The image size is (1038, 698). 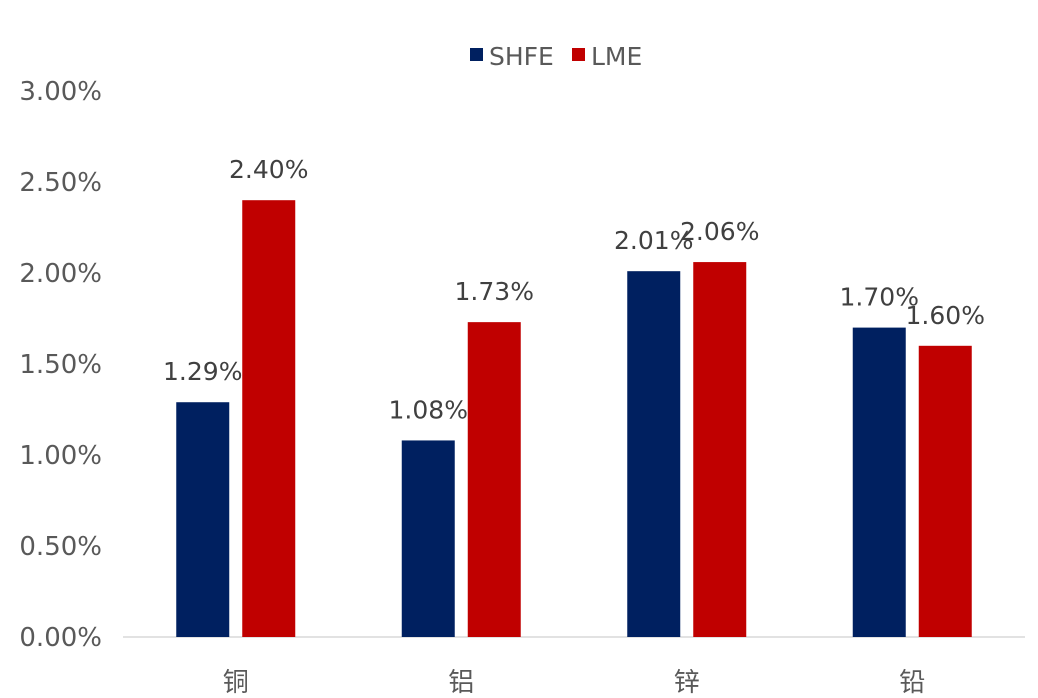 What do you see at coordinates (236, 683) in the screenshot?
I see `x-tick-label: 铜` at bounding box center [236, 683].